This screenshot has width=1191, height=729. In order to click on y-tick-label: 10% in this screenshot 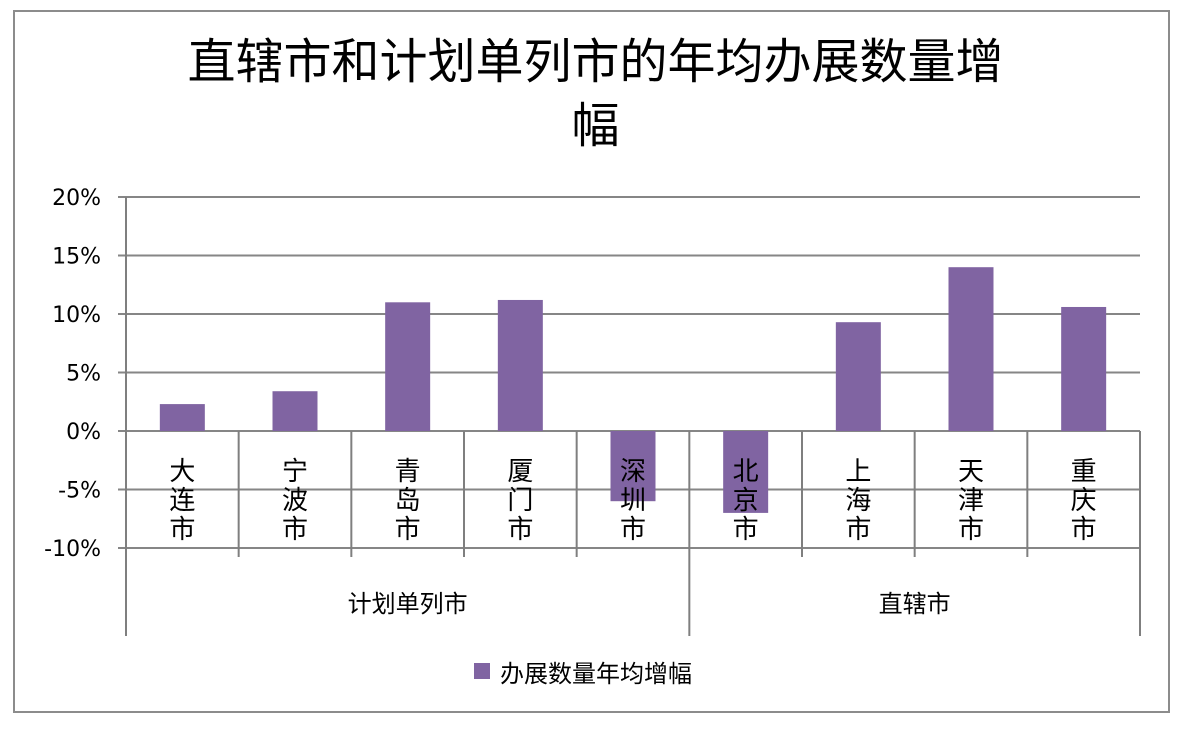, I will do `click(76, 315)`.